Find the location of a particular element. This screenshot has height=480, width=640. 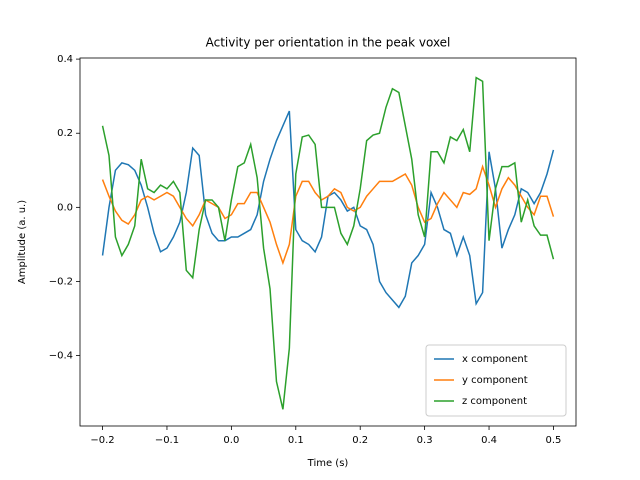

x-axis-label: Time (s) is located at coordinates (328, 463).